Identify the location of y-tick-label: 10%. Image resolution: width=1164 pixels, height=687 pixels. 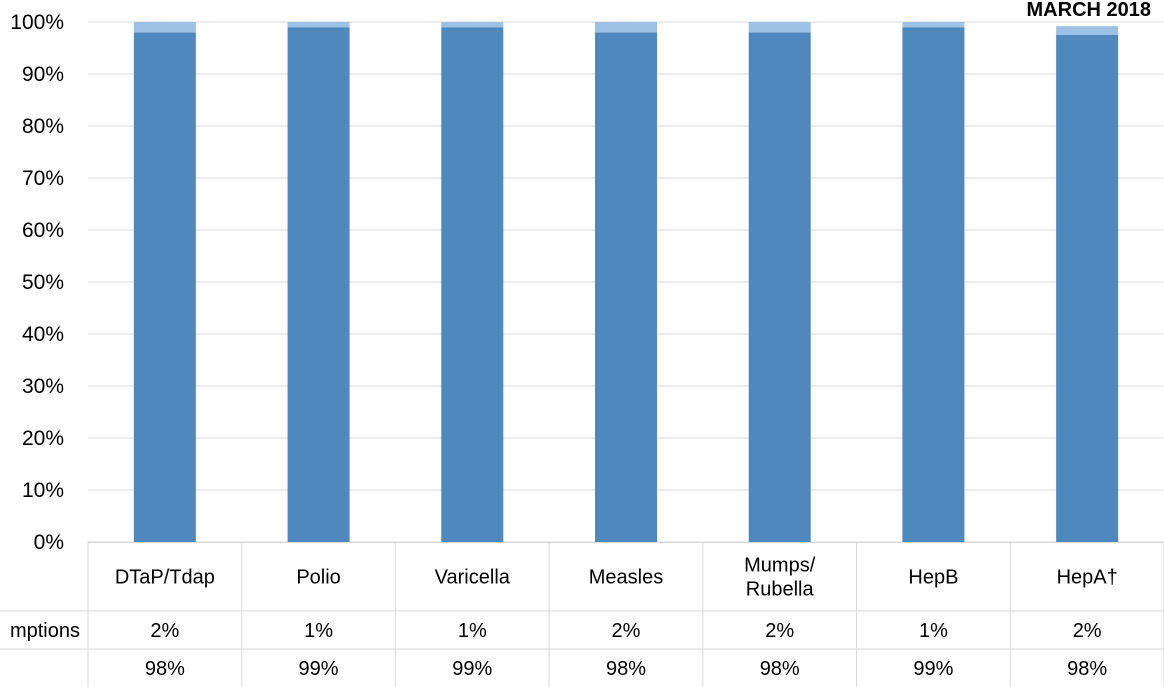
(43, 490).